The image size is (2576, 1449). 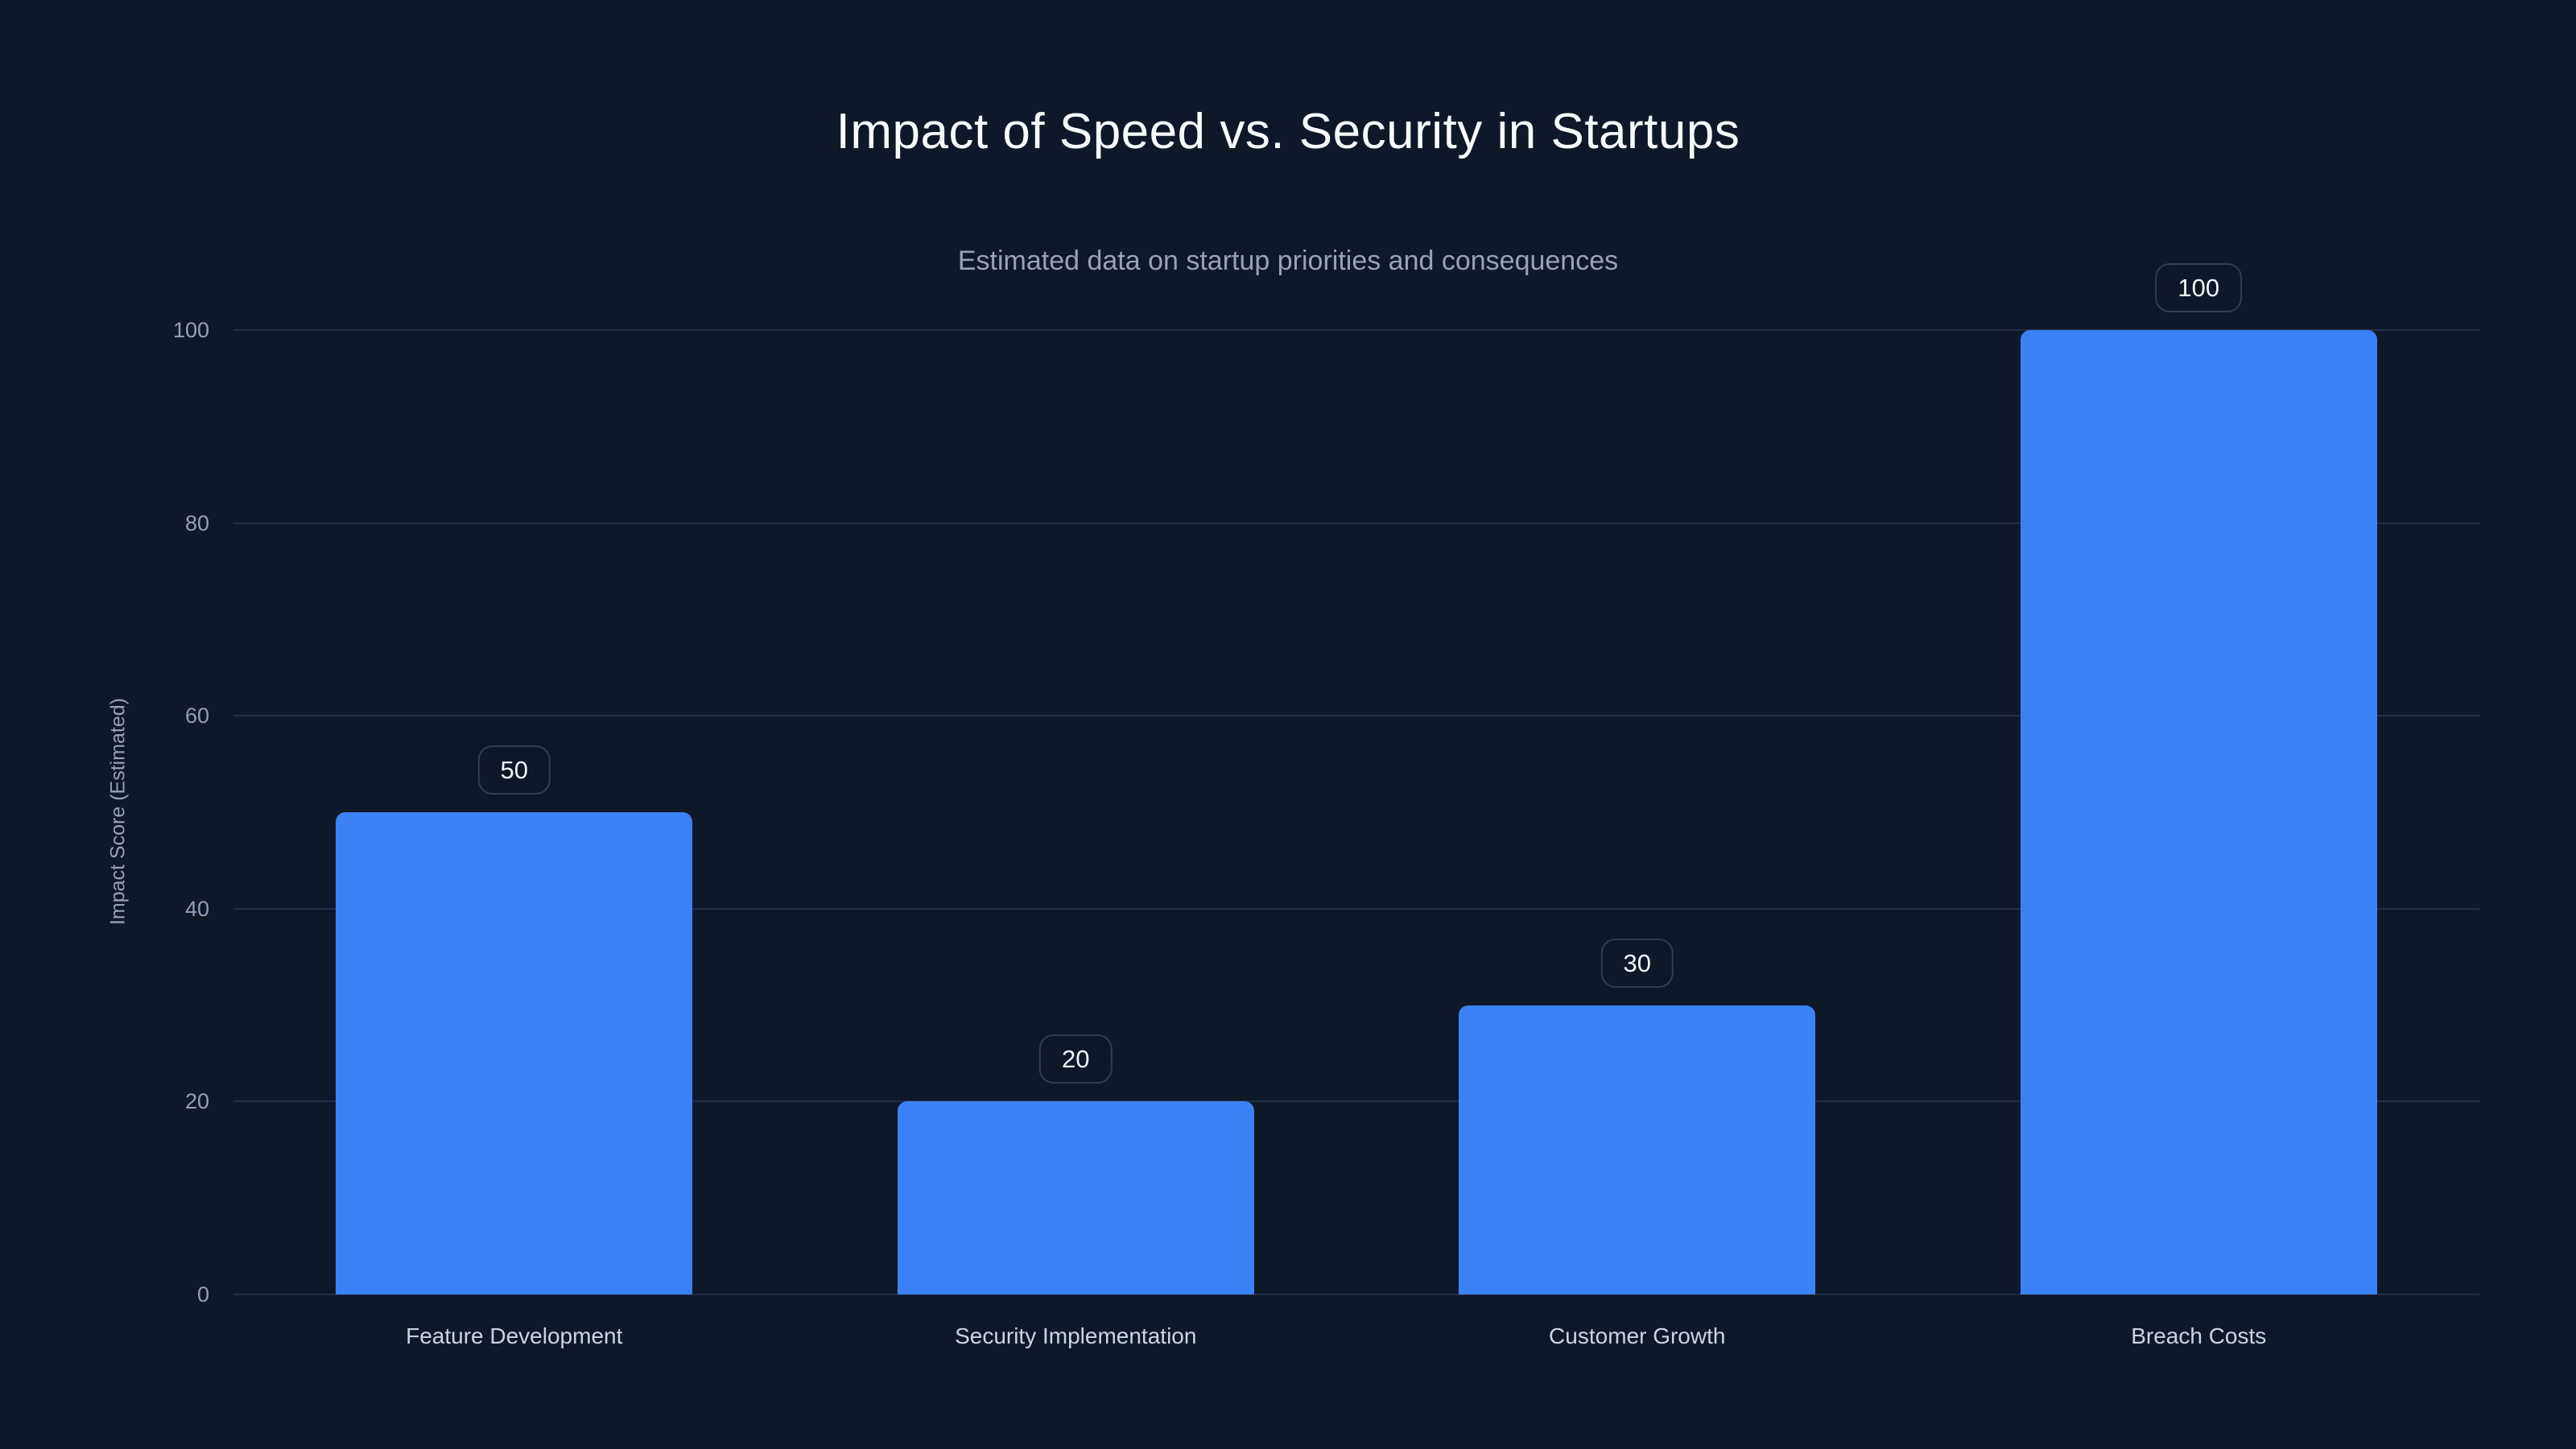 What do you see at coordinates (118, 811) in the screenshot?
I see `y-axis-label: Impact Score (Estimated)` at bounding box center [118, 811].